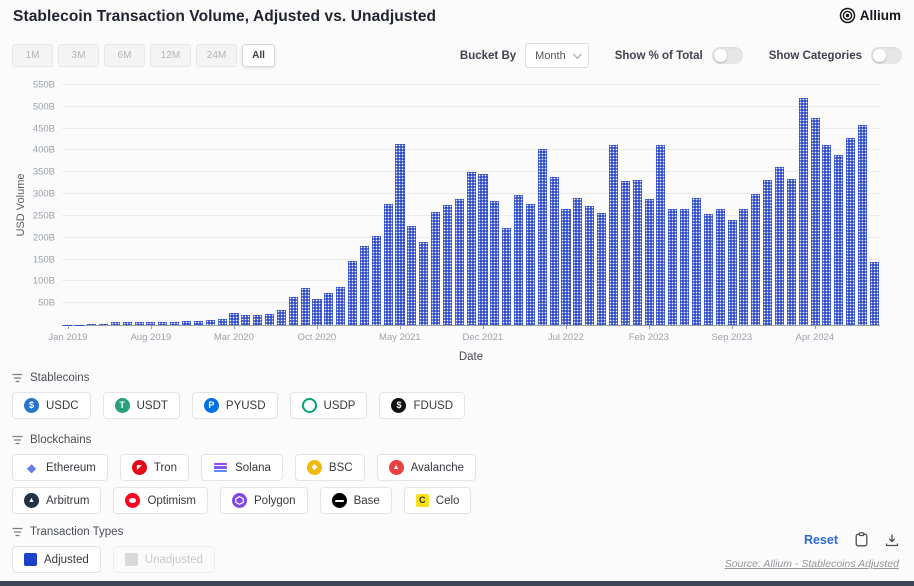 The width and height of the screenshot is (914, 586). What do you see at coordinates (103, 324) in the screenshot?
I see `bar-Apr-2019` at bounding box center [103, 324].